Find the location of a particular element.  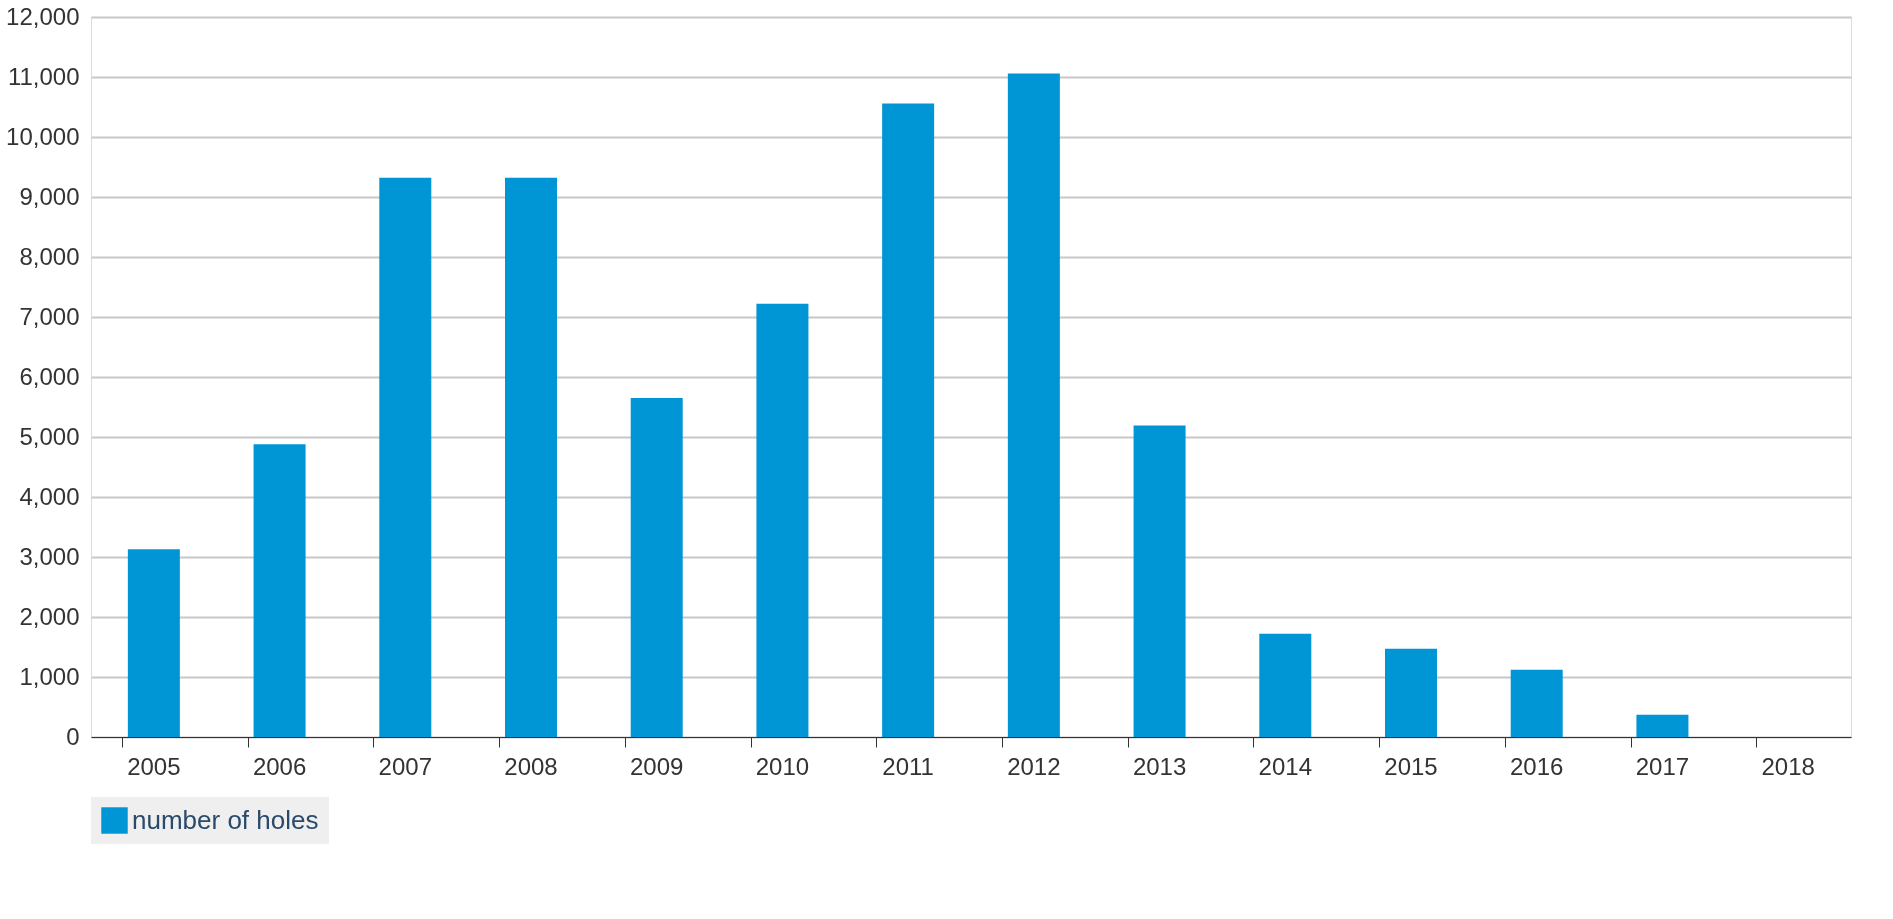

y-tick-label: 12,000 is located at coordinates (43, 16).